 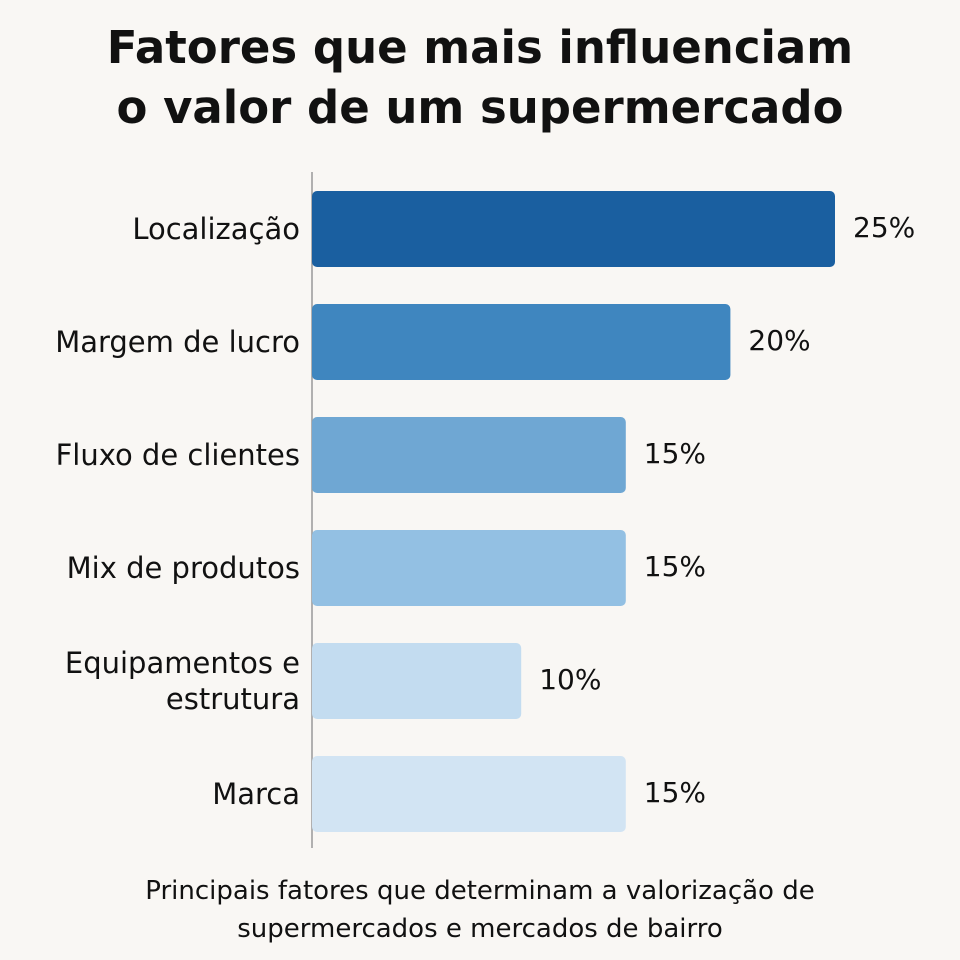 What do you see at coordinates (570, 679) in the screenshot?
I see `value-label: 10%` at bounding box center [570, 679].